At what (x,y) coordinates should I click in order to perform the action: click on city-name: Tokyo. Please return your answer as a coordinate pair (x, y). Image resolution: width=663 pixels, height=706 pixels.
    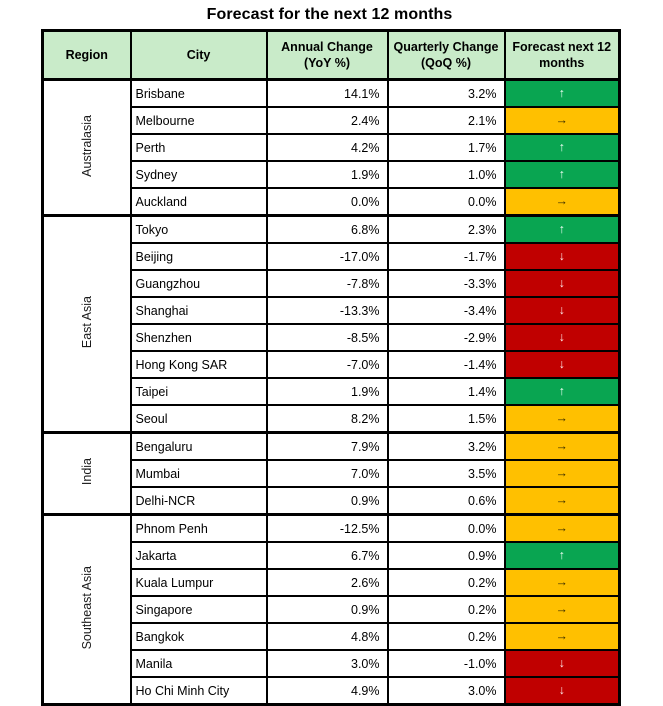
    Looking at the image, I should click on (198, 229).